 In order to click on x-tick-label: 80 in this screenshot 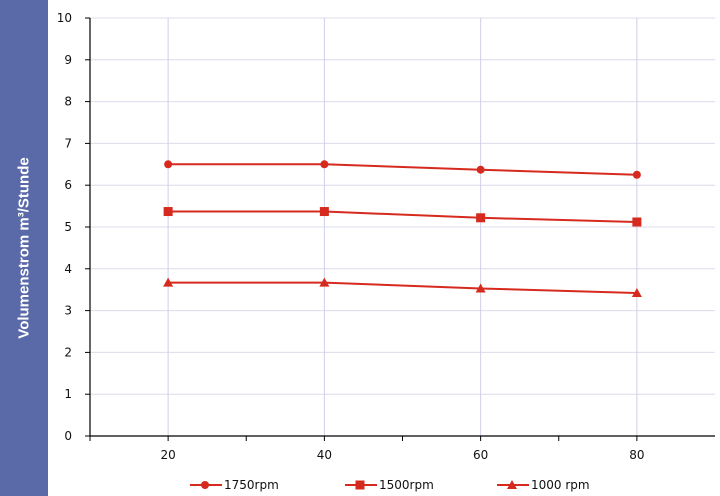, I will do `click(636, 455)`.